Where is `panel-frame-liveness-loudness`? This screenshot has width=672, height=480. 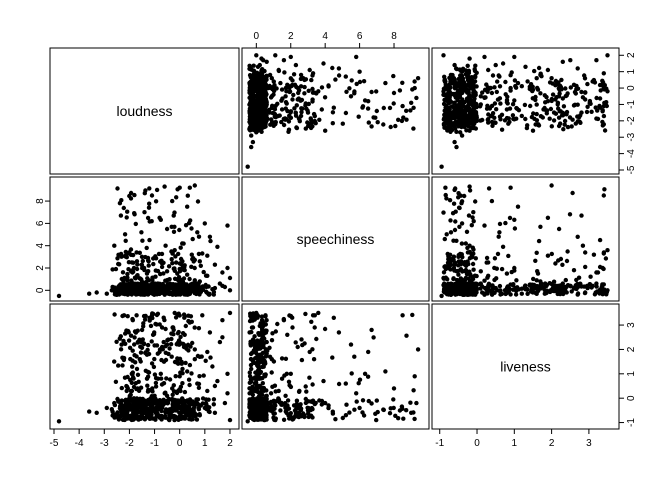 panel-frame-liveness-loudness is located at coordinates (144, 366).